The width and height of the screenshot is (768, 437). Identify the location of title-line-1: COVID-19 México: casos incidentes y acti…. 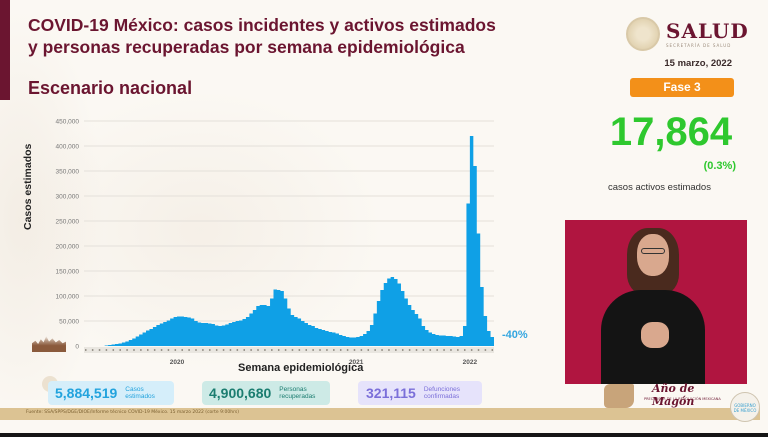
(262, 25).